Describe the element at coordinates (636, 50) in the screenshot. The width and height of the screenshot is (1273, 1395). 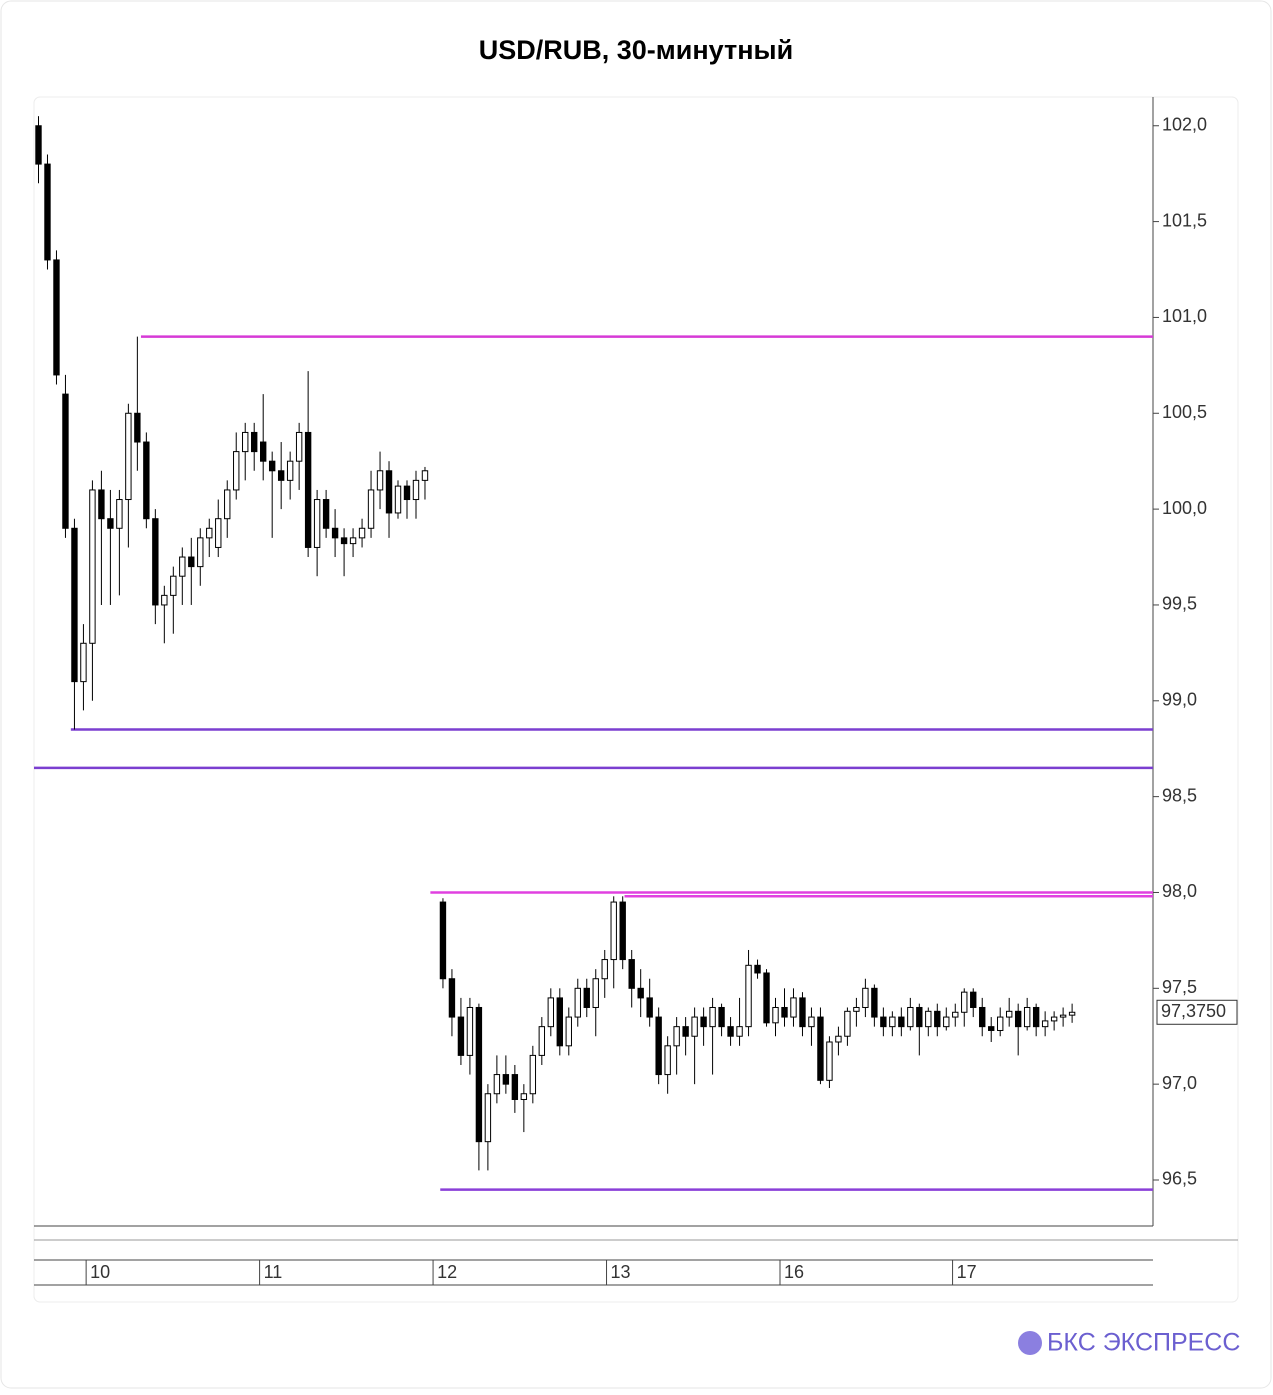
I see `chart-title: USD/RUB, 30-минутный` at that location.